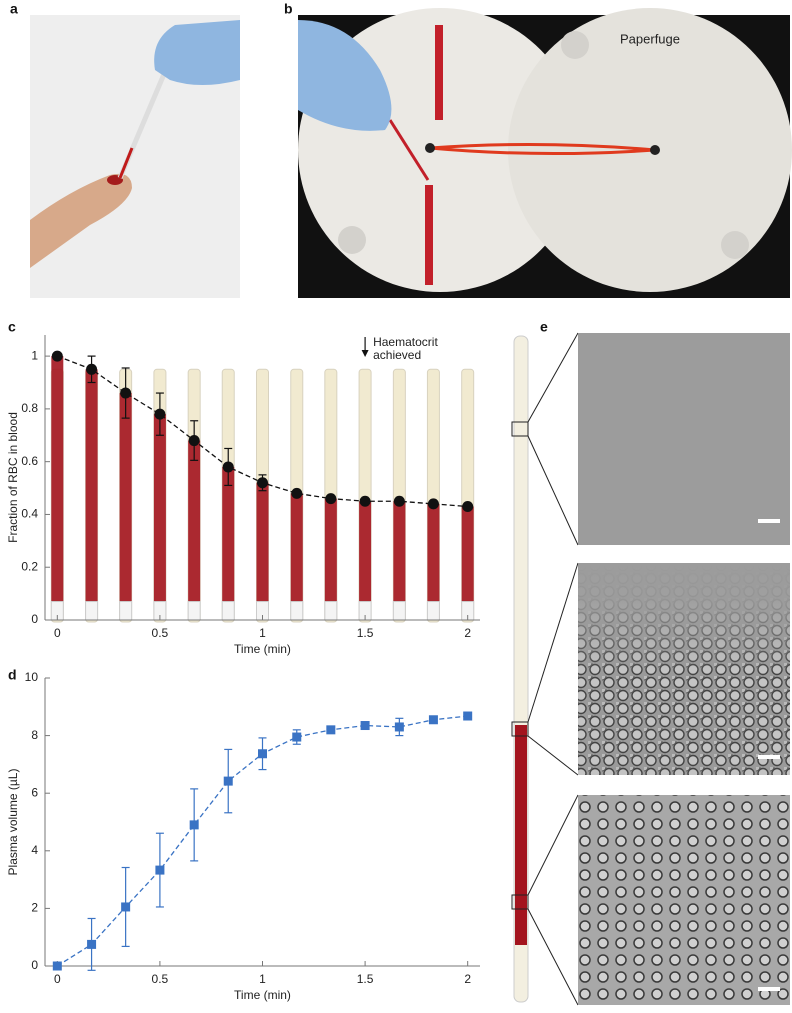 This screenshot has height=1013, width=792. Describe the element at coordinates (288, 9) in the screenshot. I see `panel-label: b` at that location.